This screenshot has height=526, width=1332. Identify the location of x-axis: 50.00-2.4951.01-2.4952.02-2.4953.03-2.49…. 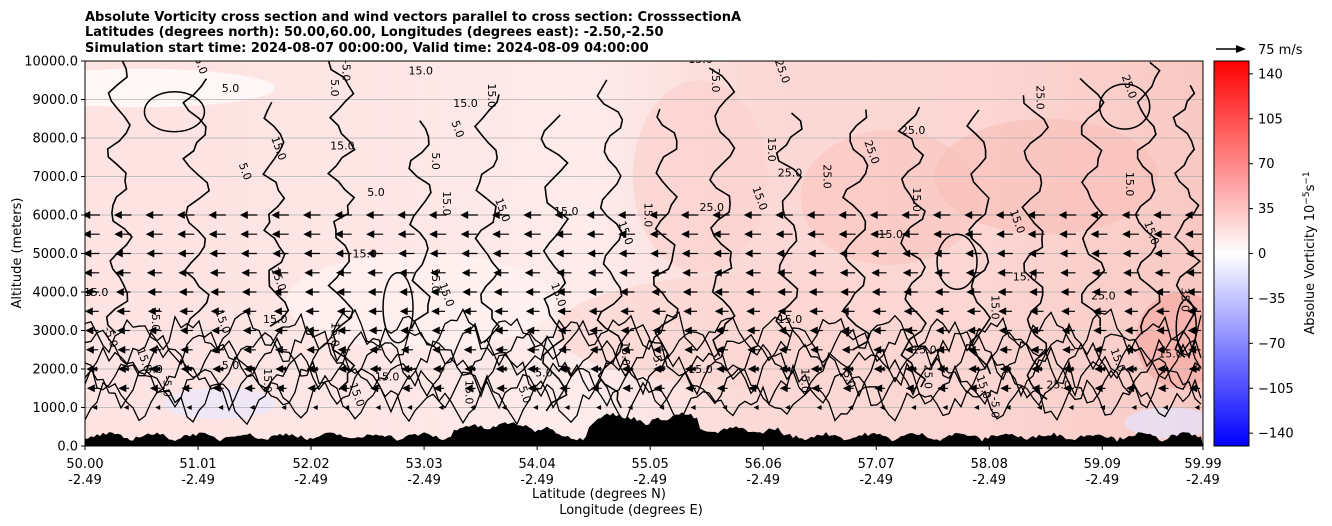
(644, 467).